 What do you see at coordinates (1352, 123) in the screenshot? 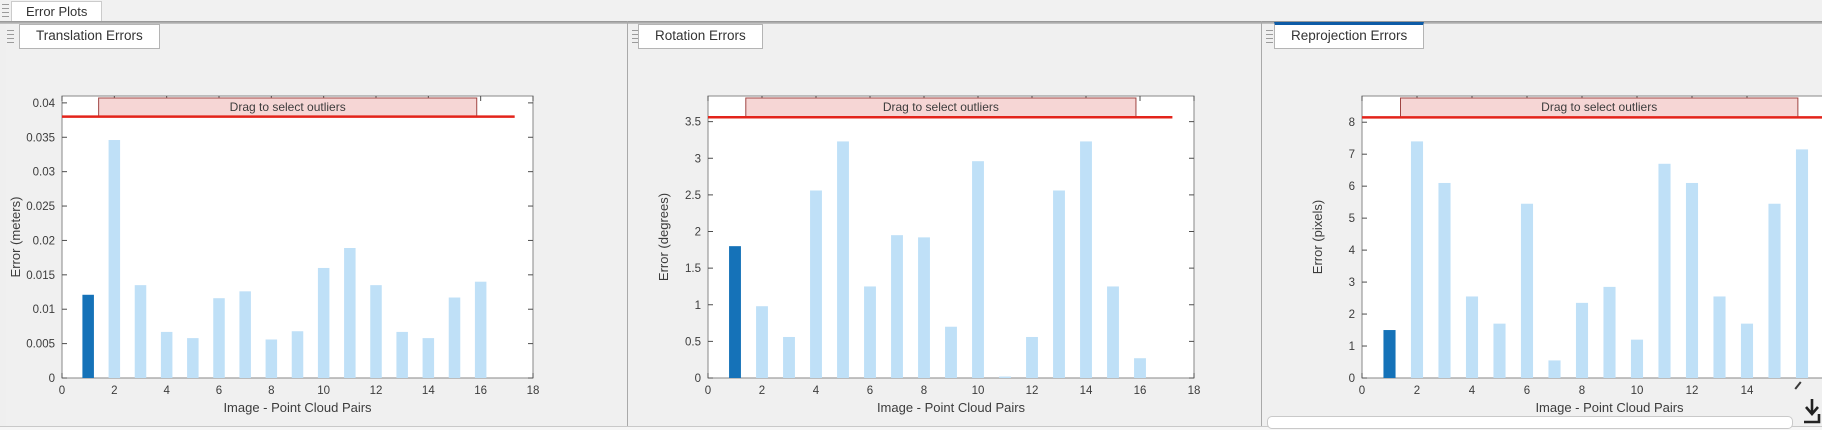
I see `y-tick-label: 8` at bounding box center [1352, 123].